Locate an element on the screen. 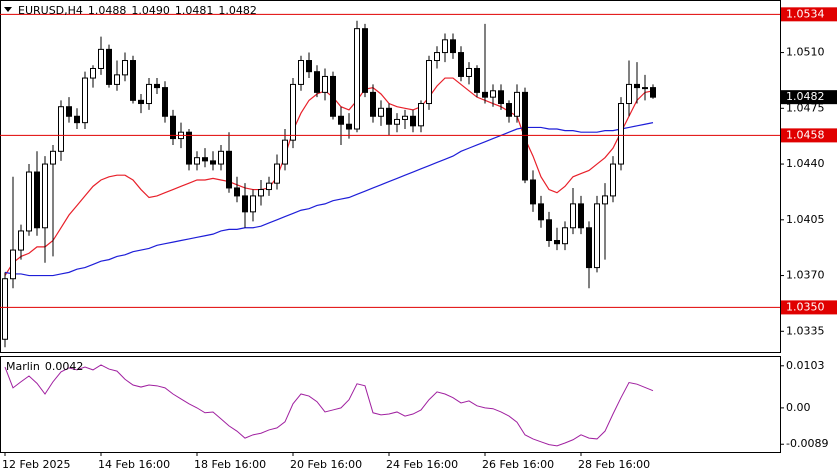 Image resolution: width=838 pixels, height=476 pixels. y-tick-label: 1.0475 is located at coordinates (805, 107).